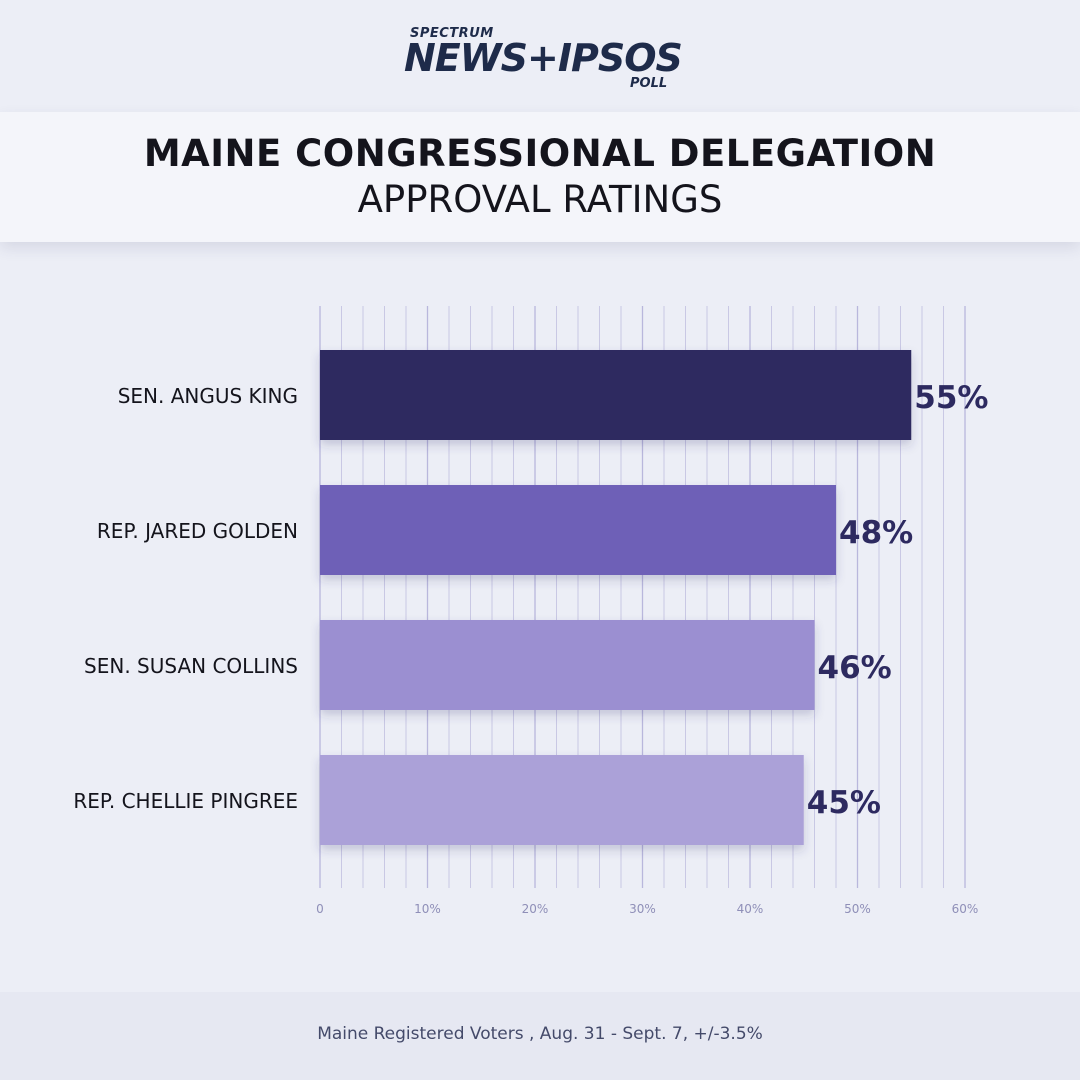 The height and width of the screenshot is (1080, 1080). I want to click on value-labels: 55% 48% 46% 45%, so click(898, 600).